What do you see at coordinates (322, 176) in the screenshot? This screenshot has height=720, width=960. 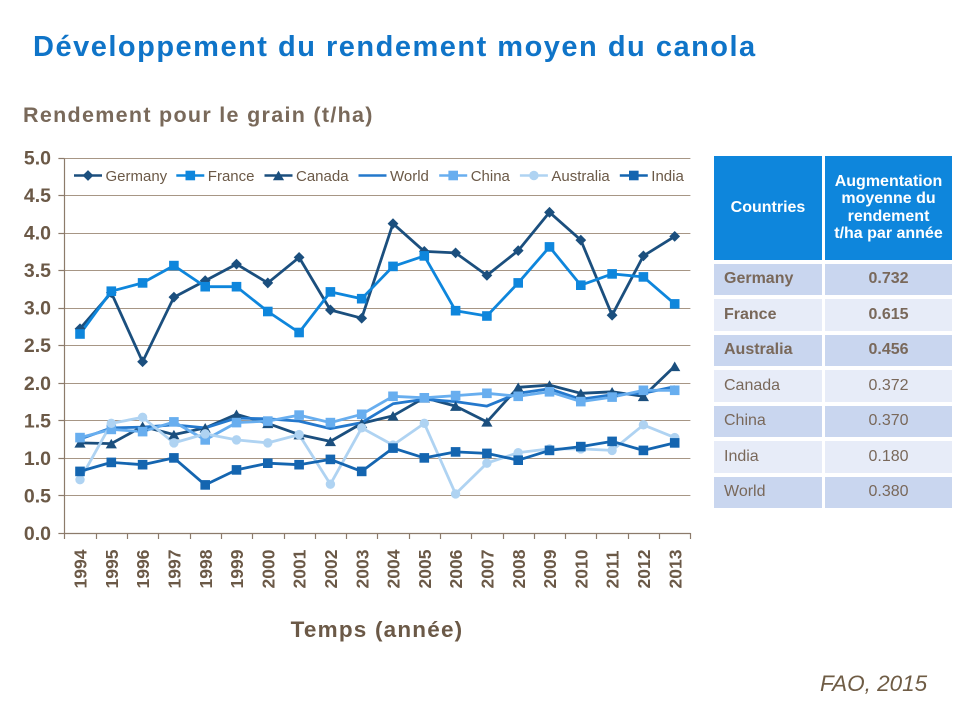 I see `svg-text: Canada` at bounding box center [322, 176].